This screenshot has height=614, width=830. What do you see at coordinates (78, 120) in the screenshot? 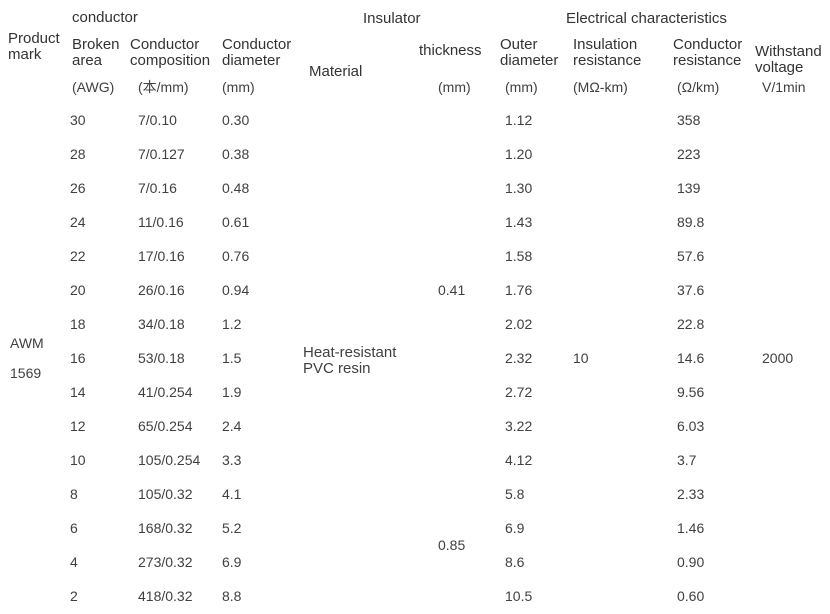
I see `cell-awg: 30` at bounding box center [78, 120].